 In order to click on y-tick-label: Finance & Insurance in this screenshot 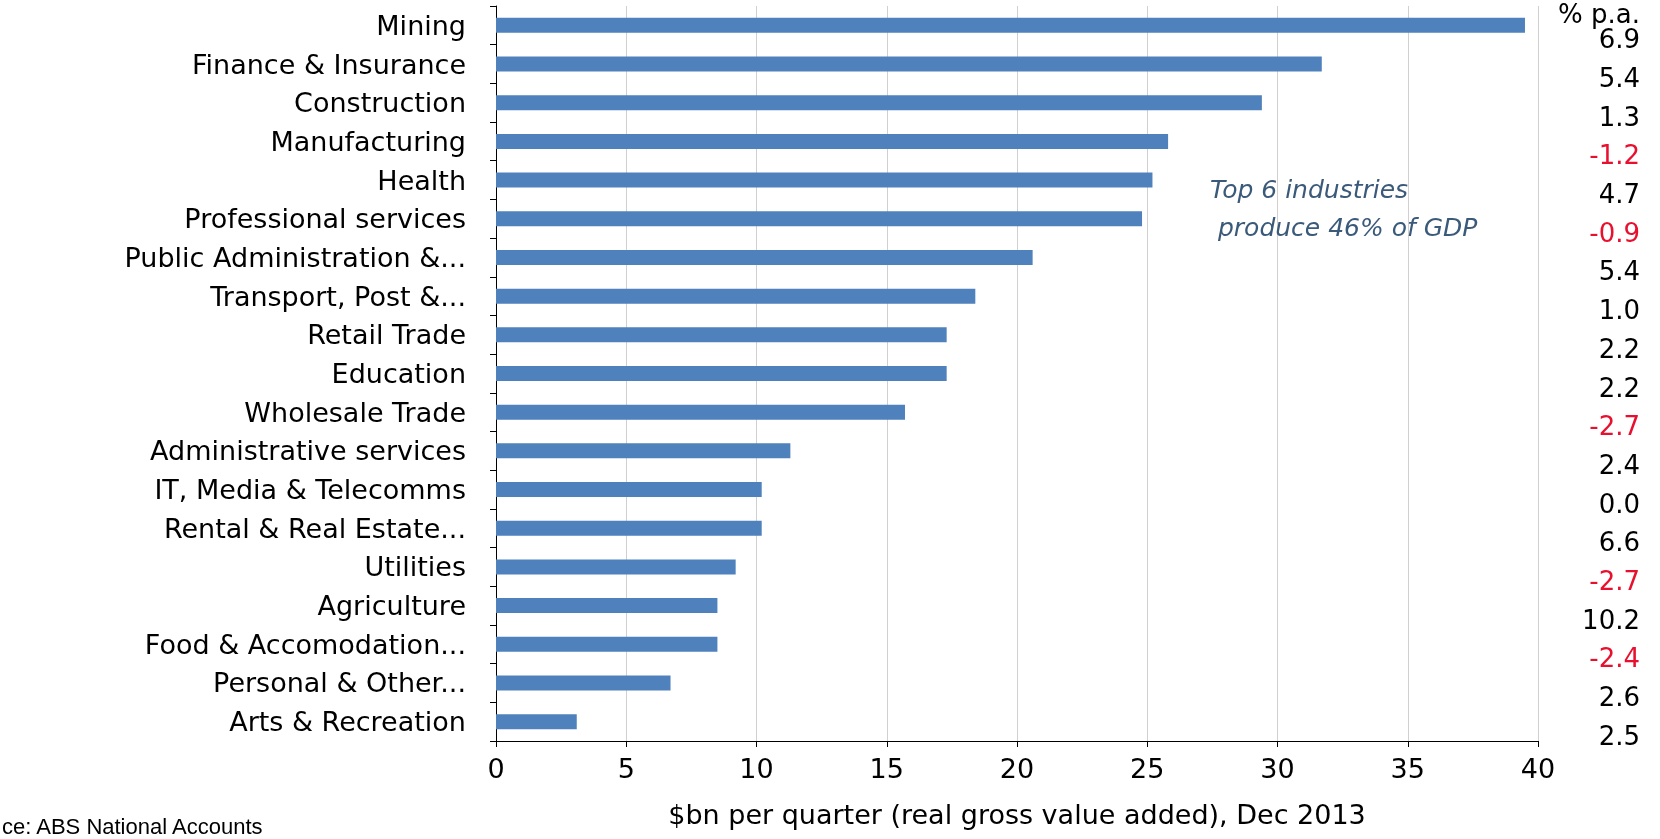, I will do `click(329, 64)`.